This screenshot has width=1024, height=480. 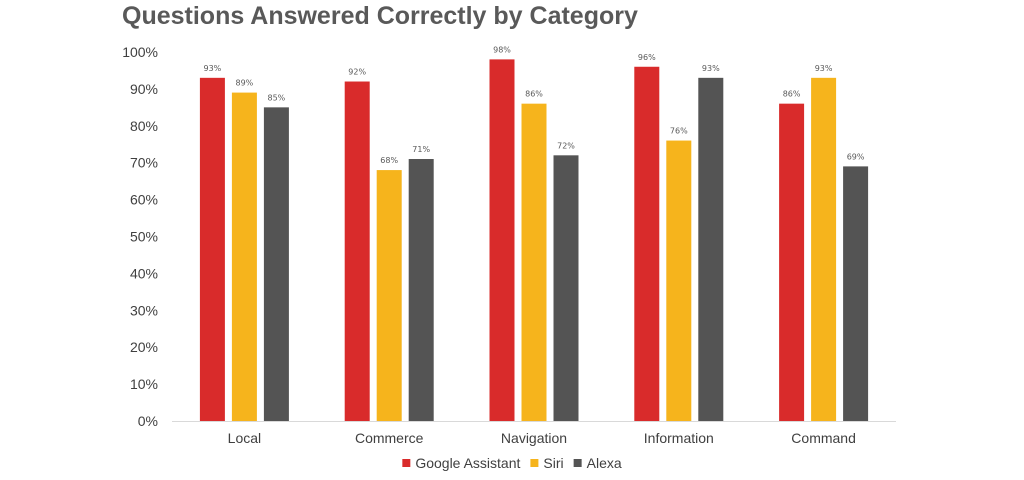 I want to click on chart-title: Questions Answered Correctly by Category, so click(x=380, y=16).